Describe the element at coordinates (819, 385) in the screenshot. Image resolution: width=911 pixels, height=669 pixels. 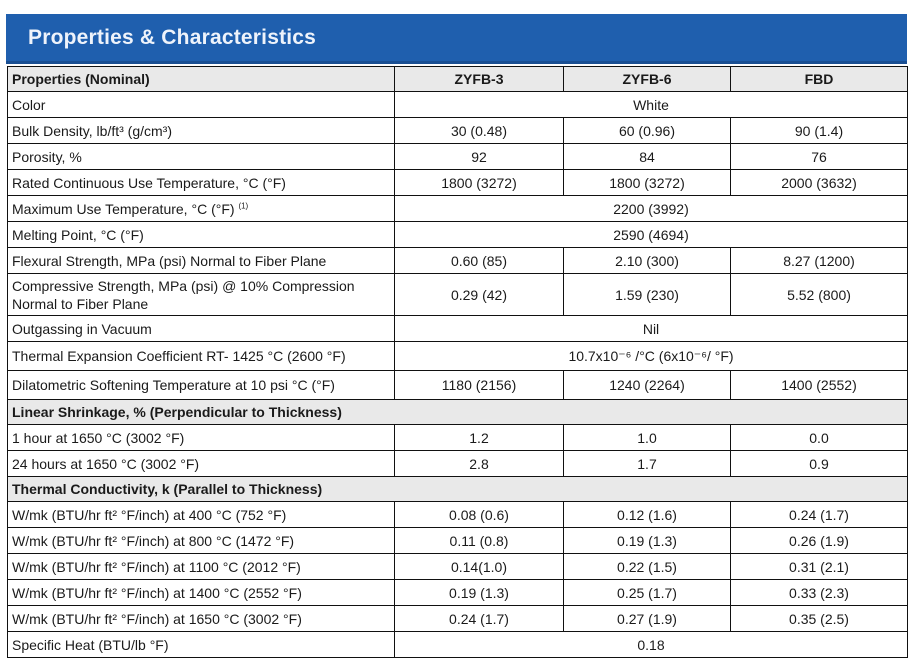
I see `table-cell: 1400 (2552)` at that location.